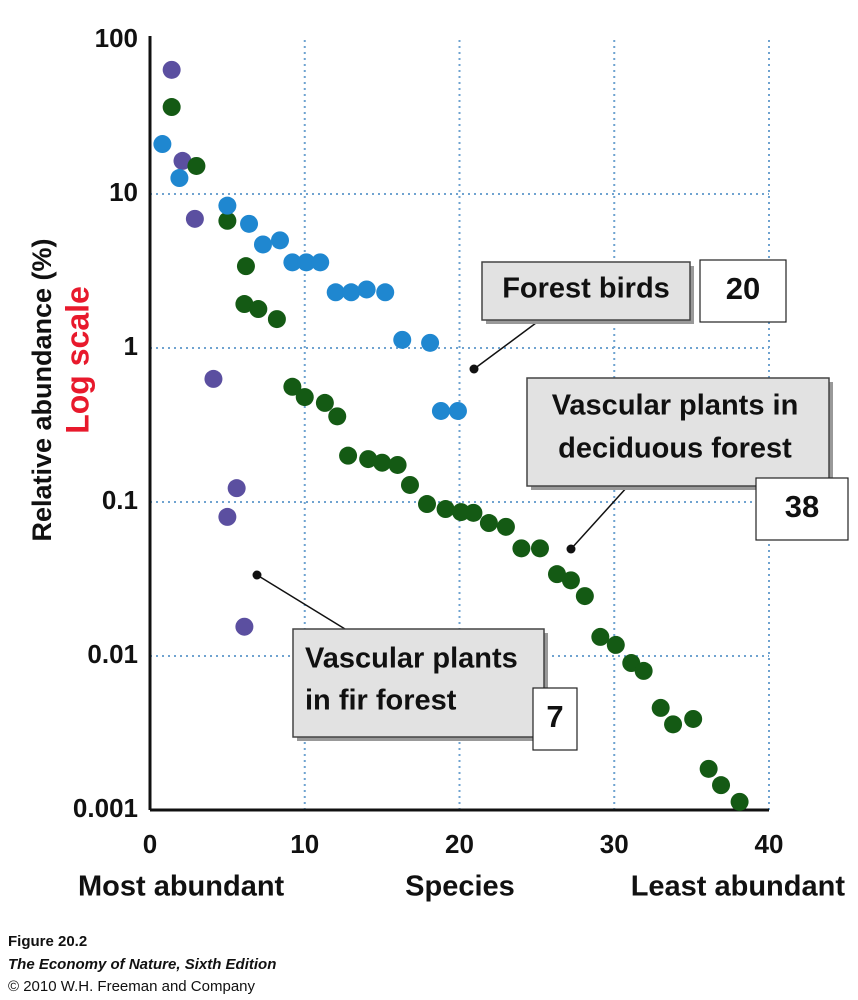 This screenshot has height=1000, width=858. Describe the element at coordinates (150, 844) in the screenshot. I see `x-tick-label: 0` at that location.